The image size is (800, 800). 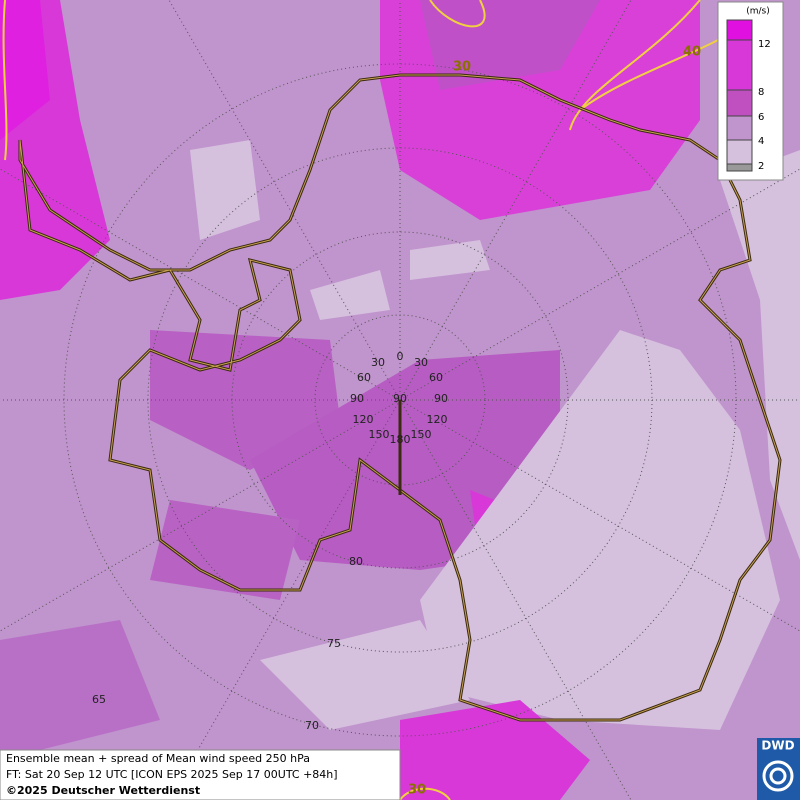 I want to click on legend-level: 12, so click(x=764, y=44).